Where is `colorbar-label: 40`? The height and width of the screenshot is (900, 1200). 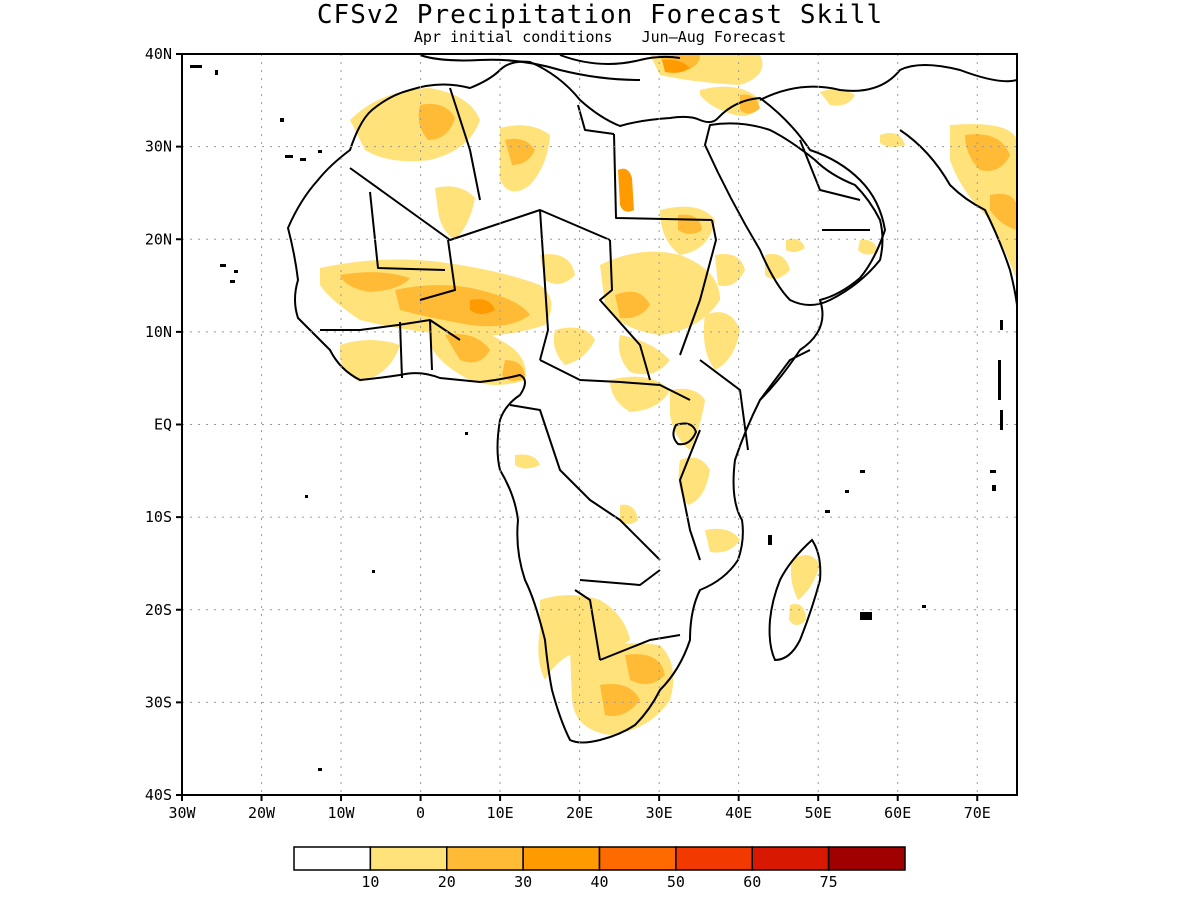
colorbar-label: 40 is located at coordinates (599, 882).